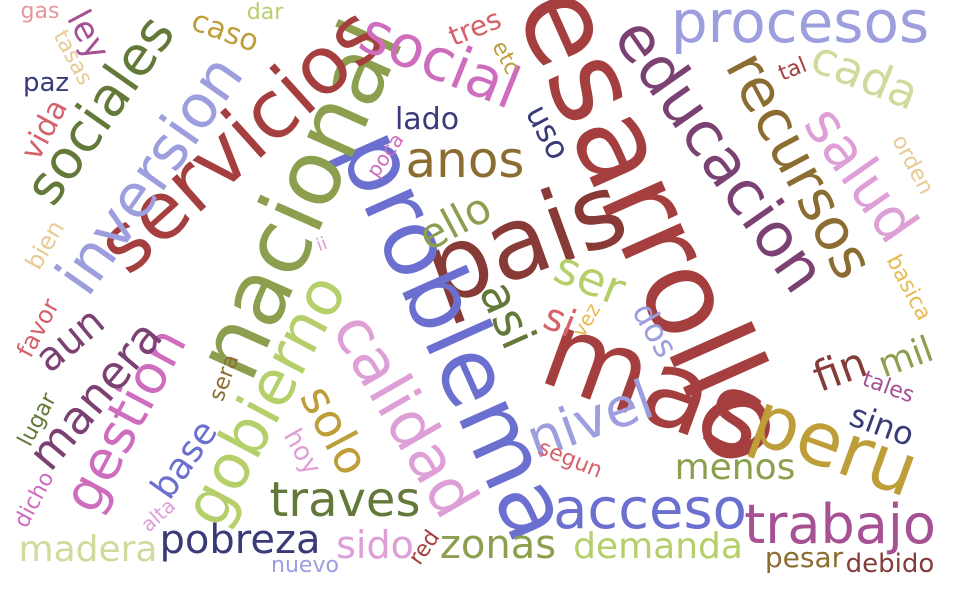 This screenshot has width=960, height=600. Describe the element at coordinates (498, 545) in the screenshot. I see `word-zonas: zonas` at that location.